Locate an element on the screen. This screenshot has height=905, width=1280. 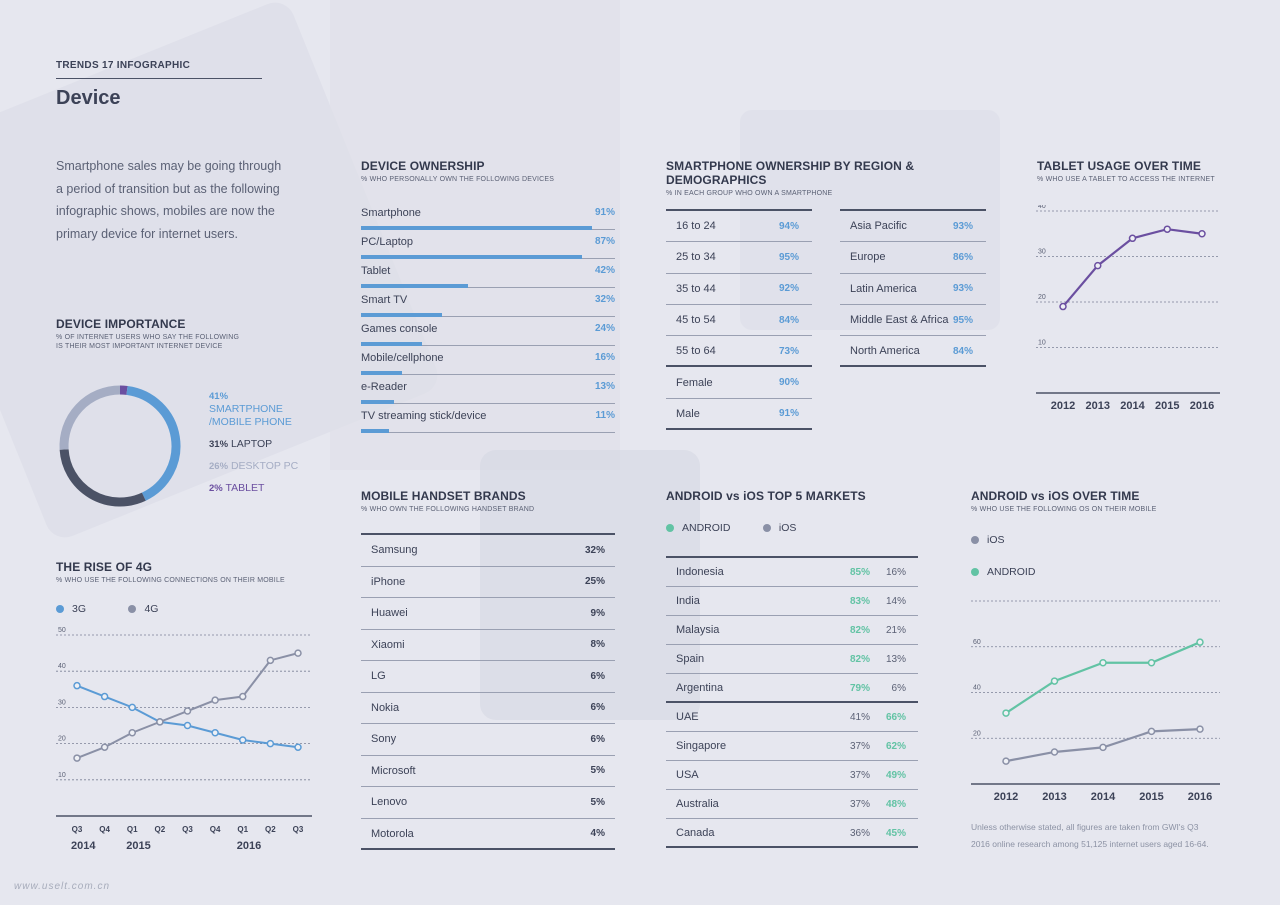
demographic-text: 90% is located at coordinates (788, 383).